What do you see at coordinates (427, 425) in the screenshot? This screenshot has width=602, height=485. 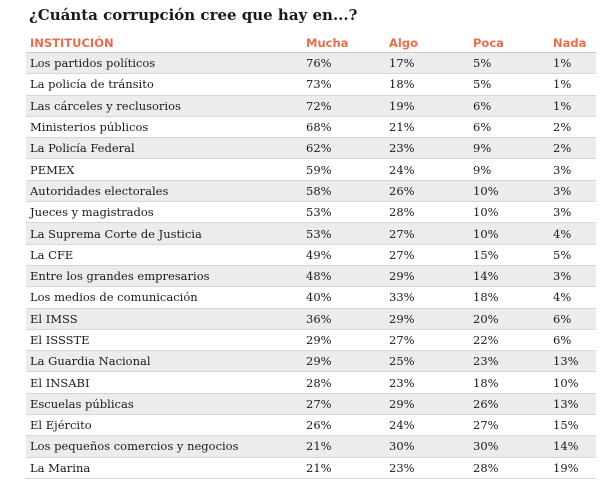 I see `cell-algo: 24%` at bounding box center [427, 425].